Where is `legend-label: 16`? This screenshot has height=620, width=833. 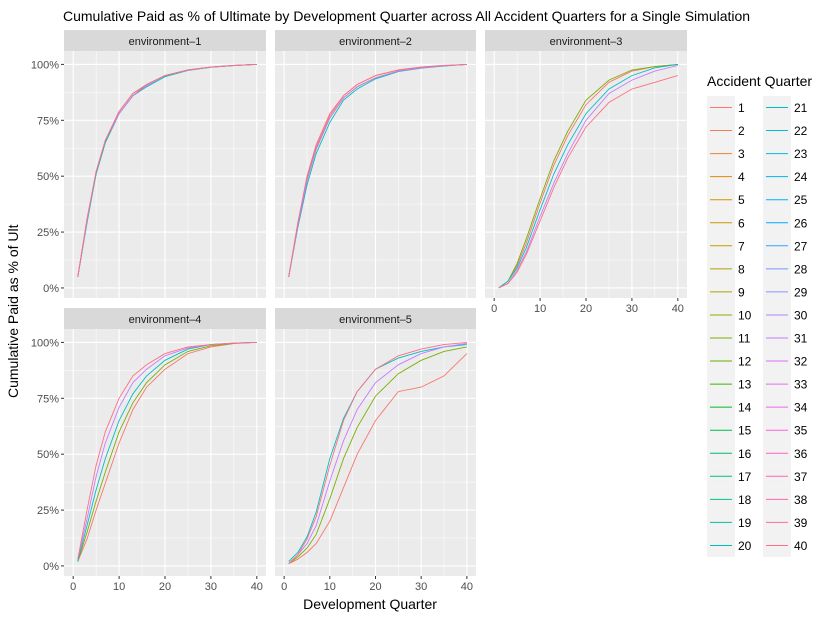
legend-label: 16 is located at coordinates (745, 454).